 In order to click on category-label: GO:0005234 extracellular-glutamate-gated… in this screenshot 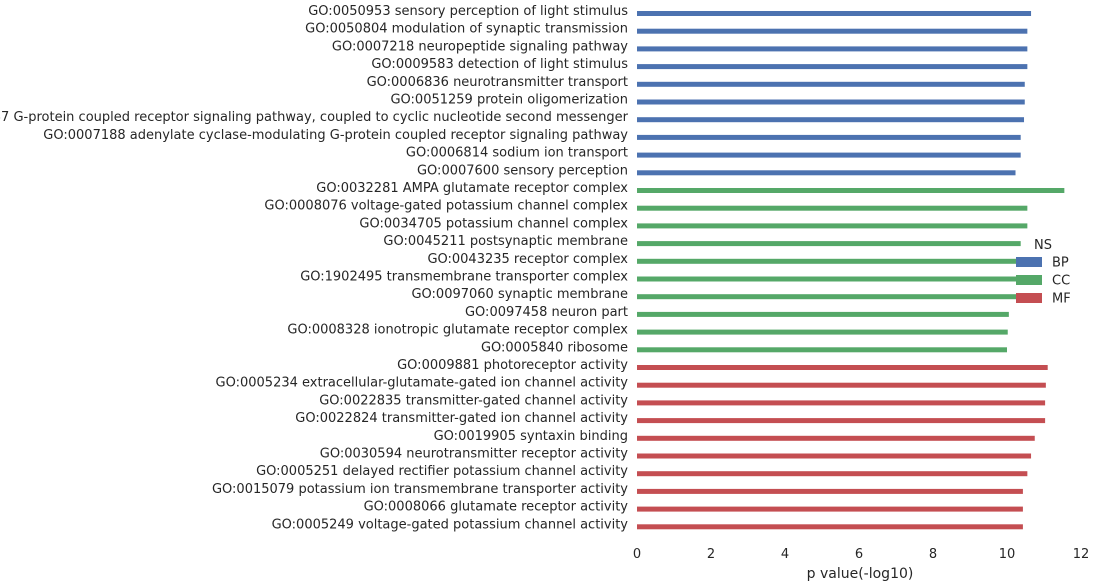, I will do `click(422, 383)`.